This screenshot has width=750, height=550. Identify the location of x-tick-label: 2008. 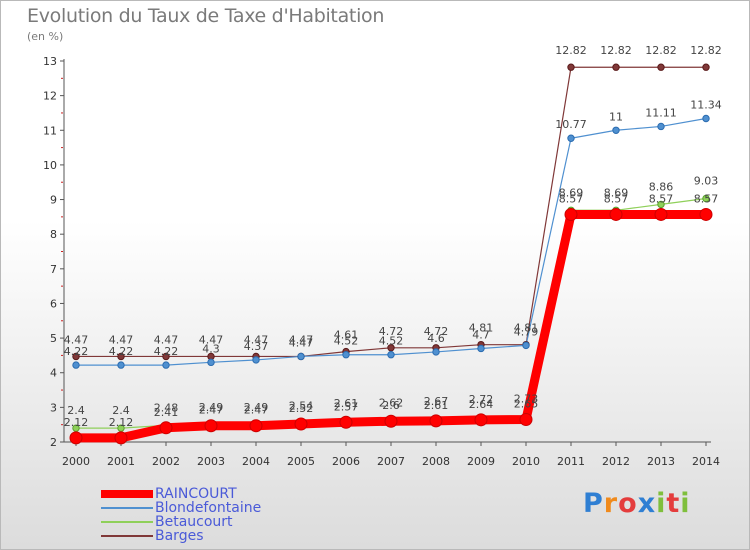
(436, 461).